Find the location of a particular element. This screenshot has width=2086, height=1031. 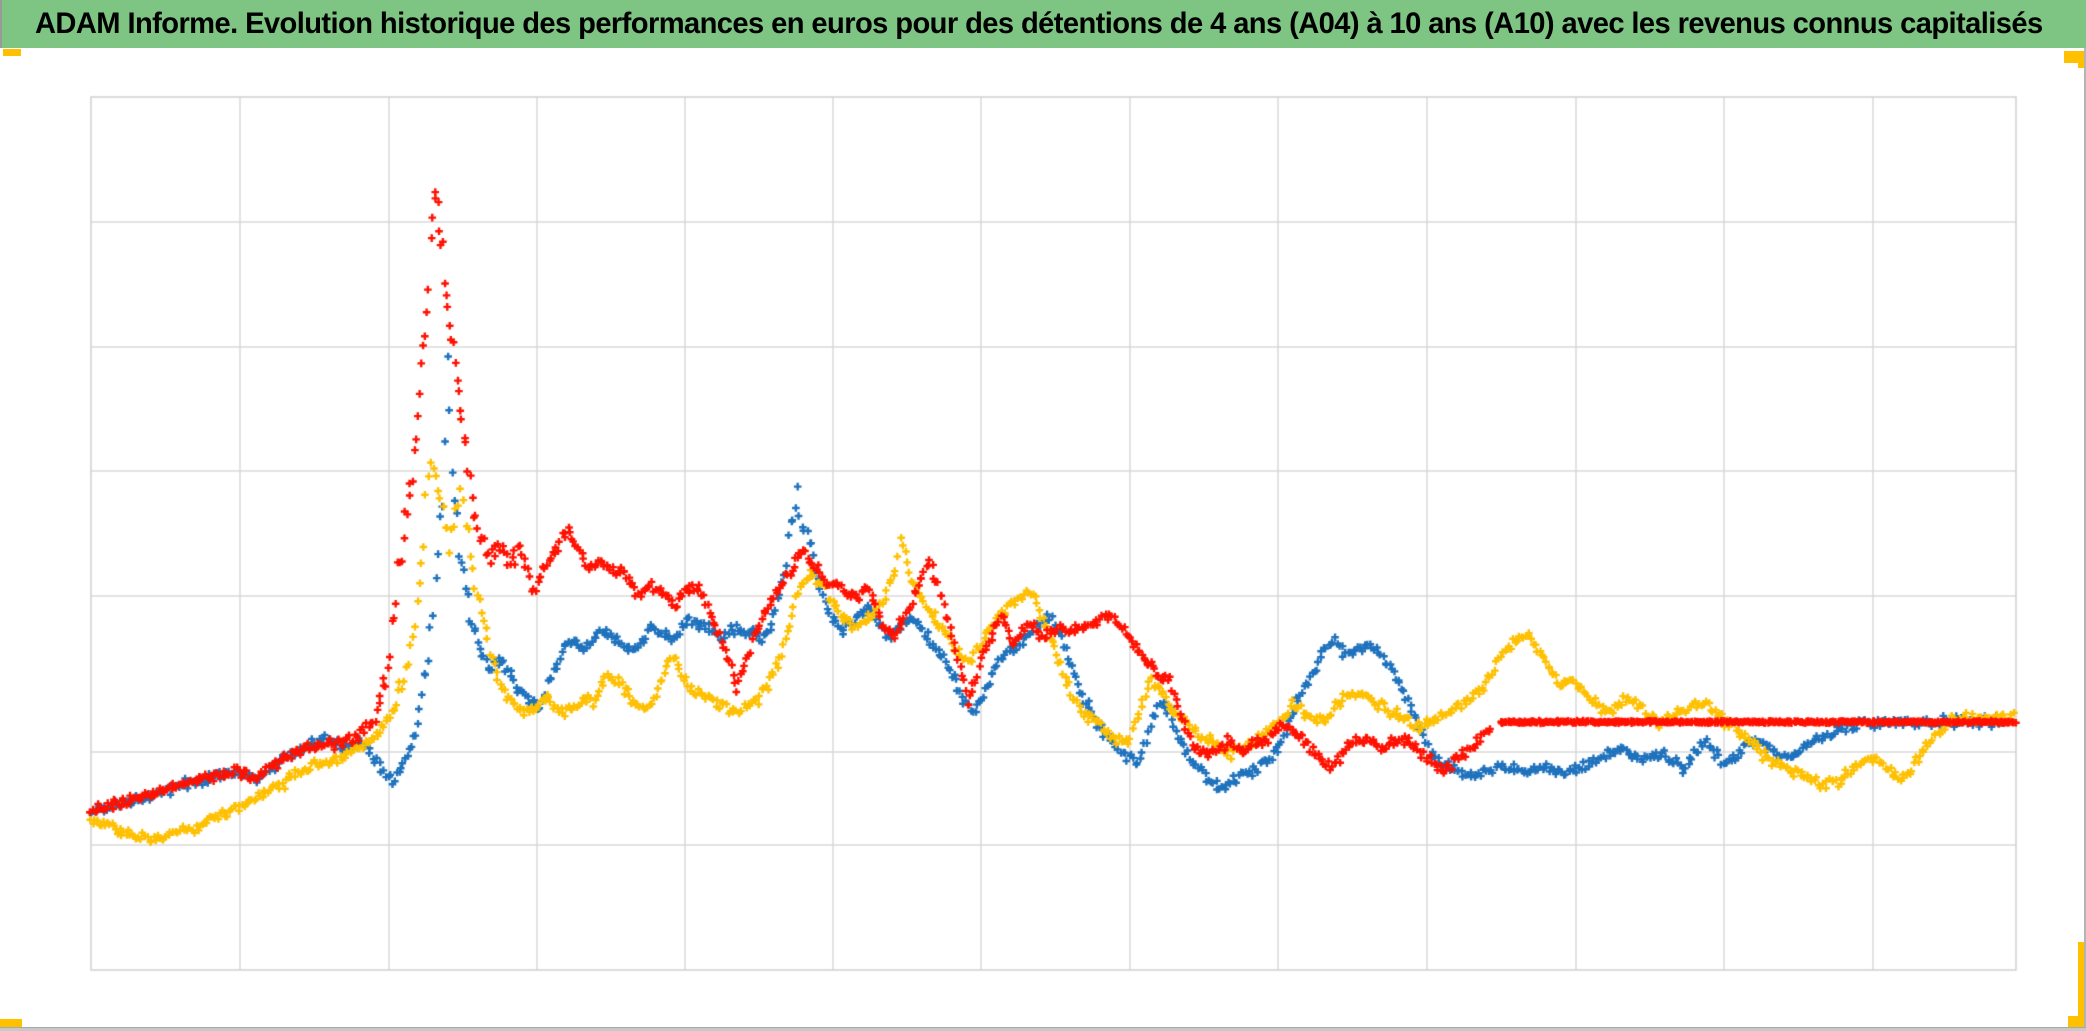

window-bottom-edge is located at coordinates (1043, 1029).